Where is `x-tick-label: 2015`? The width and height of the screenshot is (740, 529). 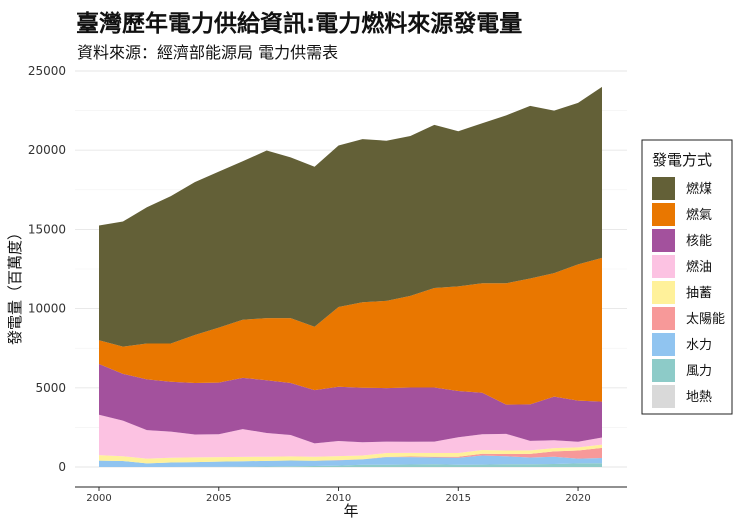
x-tick-label: 2015 is located at coordinates (458, 498).